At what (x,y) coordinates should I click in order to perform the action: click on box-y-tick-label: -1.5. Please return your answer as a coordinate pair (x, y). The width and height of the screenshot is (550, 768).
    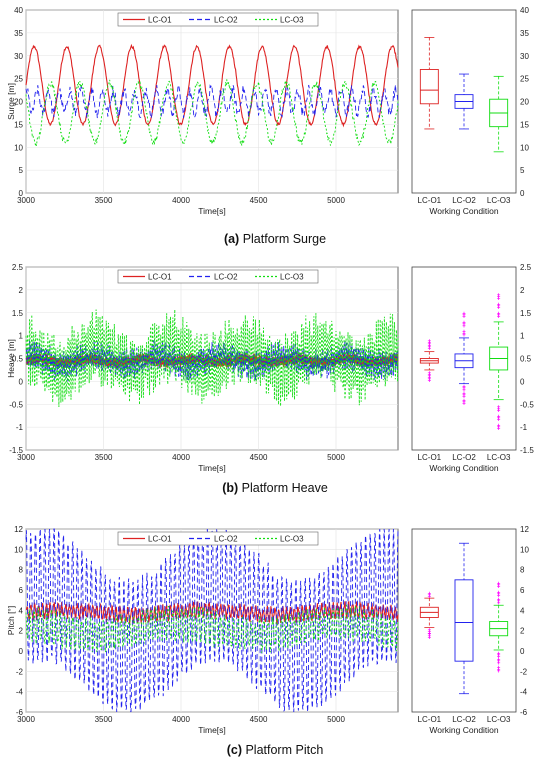
    Looking at the image, I should click on (527, 450).